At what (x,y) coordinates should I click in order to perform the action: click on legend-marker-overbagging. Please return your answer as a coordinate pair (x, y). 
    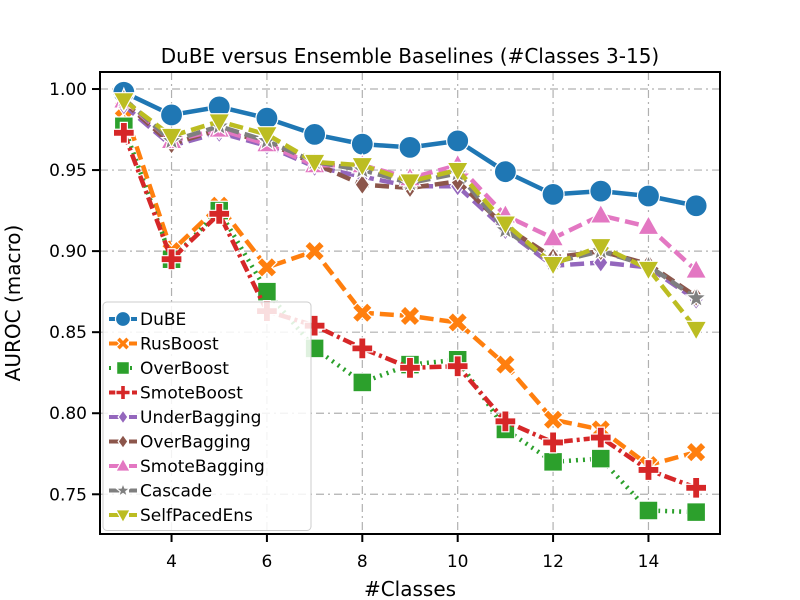
    Looking at the image, I should click on (123, 441).